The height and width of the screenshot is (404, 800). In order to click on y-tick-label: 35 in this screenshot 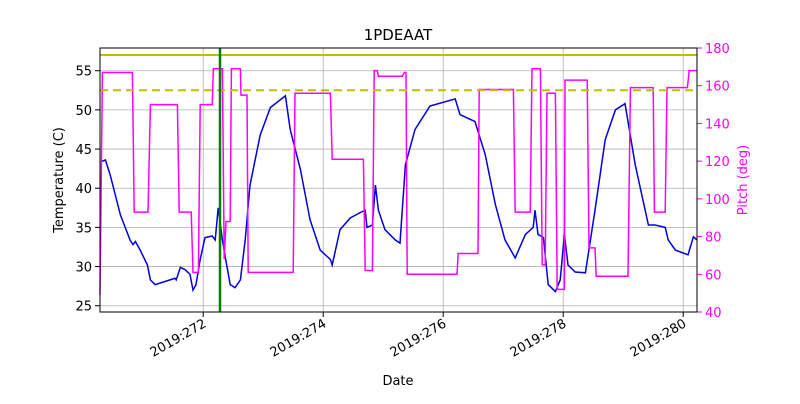, I will do `click(83, 228)`.